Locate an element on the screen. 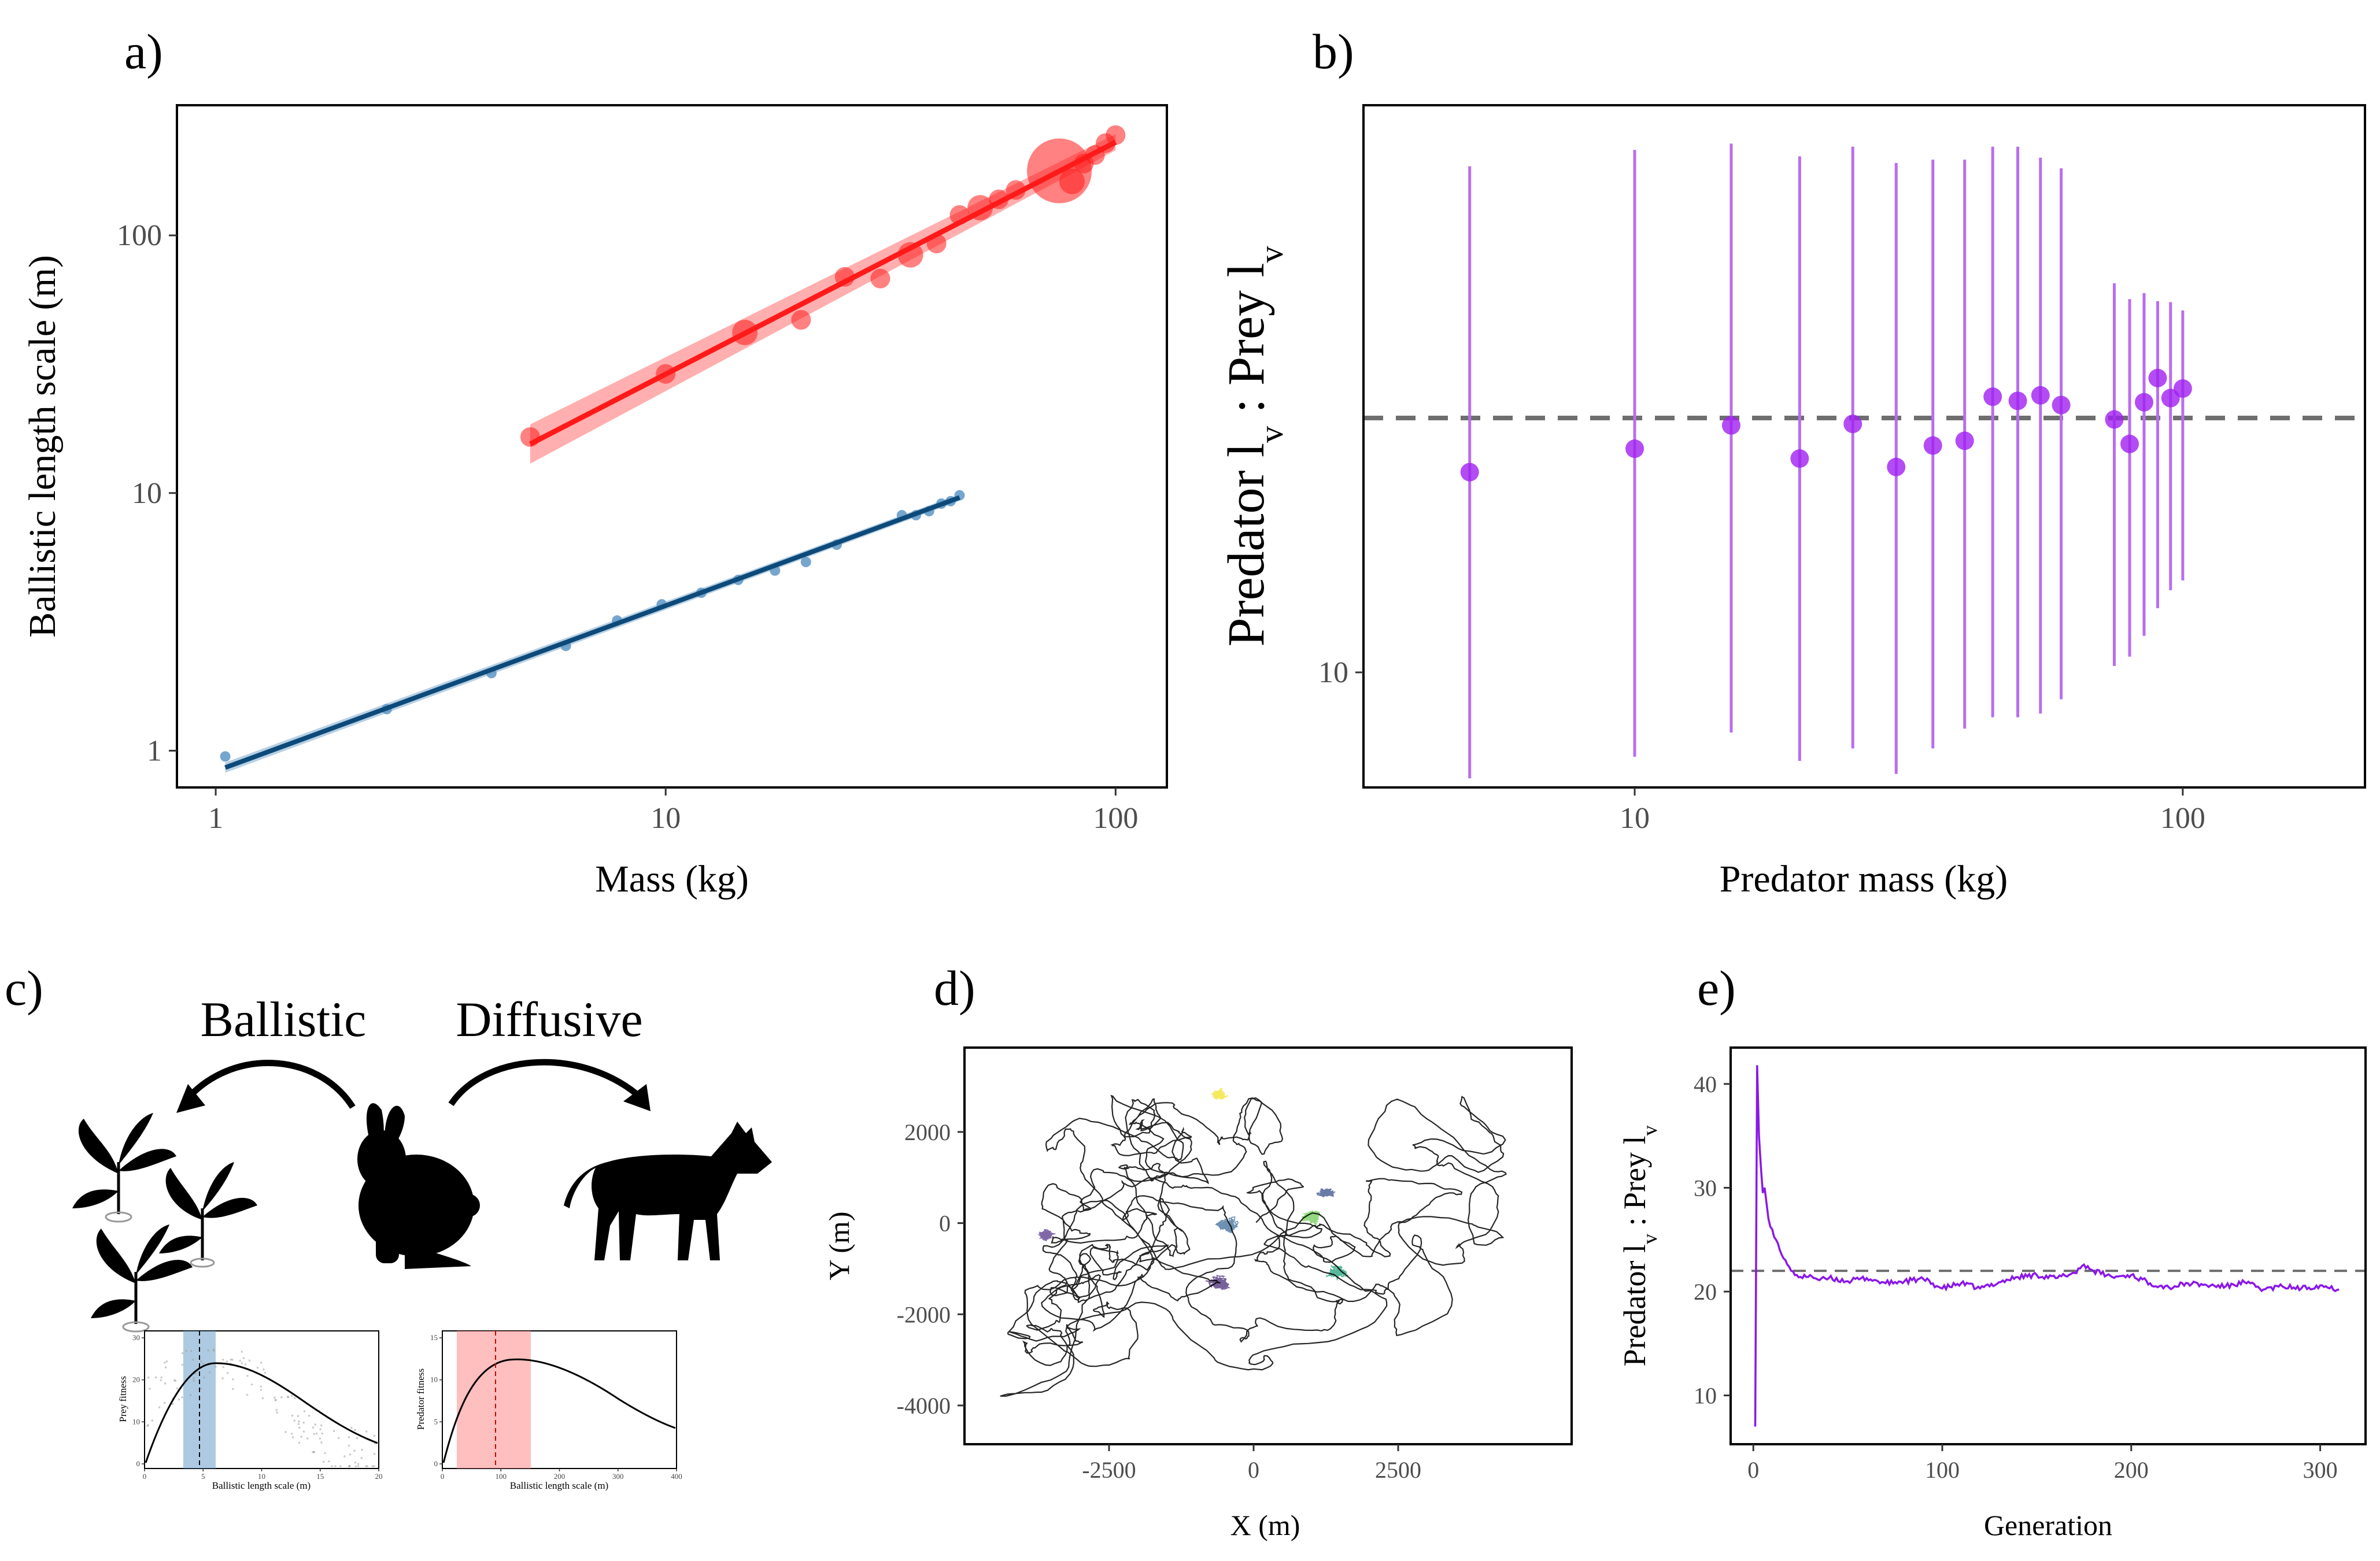 This screenshot has height=1561, width=2380. ballistic-label: Ballistic is located at coordinates (284, 1020).